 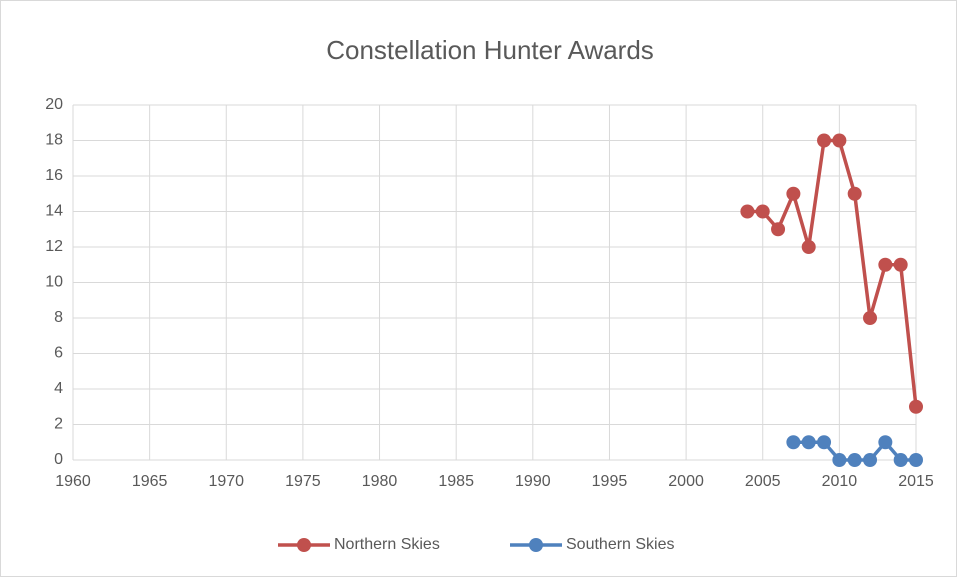 I want to click on y-tick-label: 6, so click(x=58, y=353).